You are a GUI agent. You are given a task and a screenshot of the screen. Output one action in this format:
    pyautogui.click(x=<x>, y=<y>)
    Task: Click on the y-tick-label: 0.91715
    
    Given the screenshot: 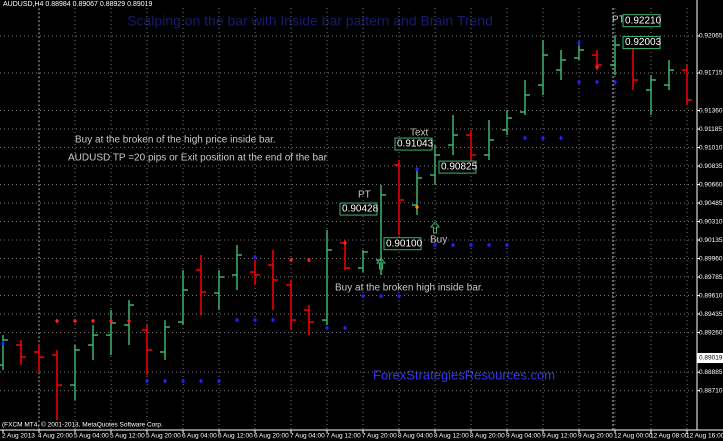 What is the action you would take?
    pyautogui.click(x=711, y=73)
    